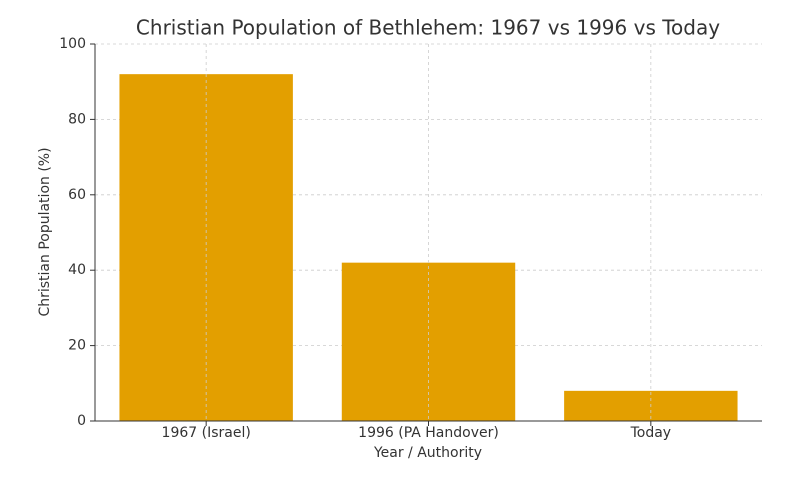  What do you see at coordinates (427, 453) in the screenshot?
I see `x-axis-label: Year / Authority` at bounding box center [427, 453].